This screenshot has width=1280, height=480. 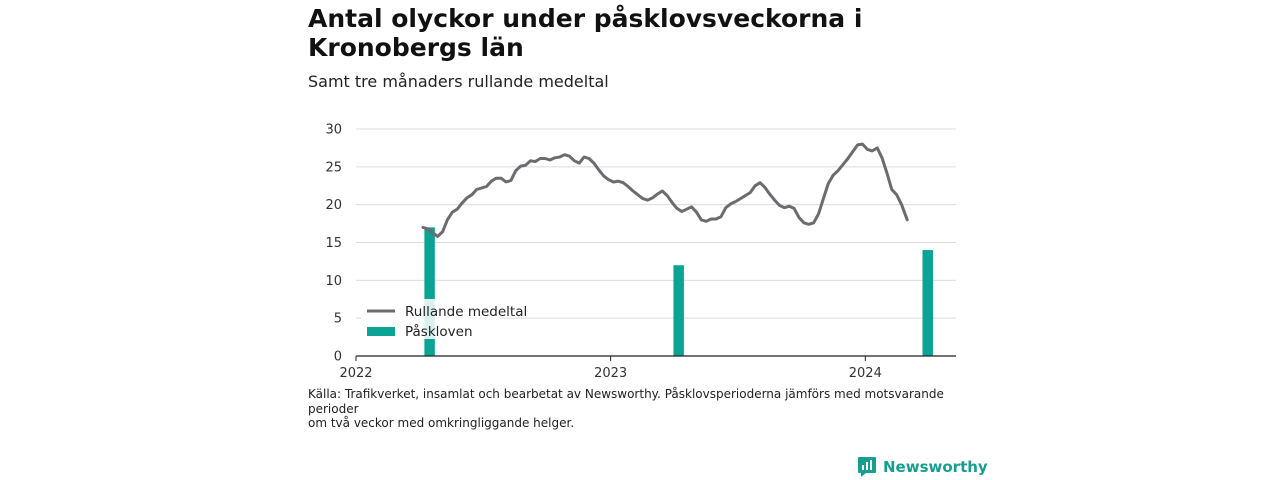 What do you see at coordinates (665, 190) in the screenshot?
I see `line-series-rullande-medeltal` at bounding box center [665, 190].